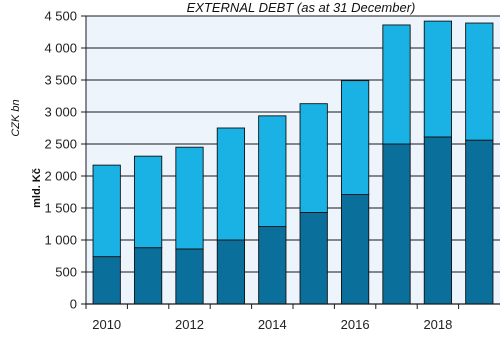 This screenshot has height=337, width=501. What do you see at coordinates (437, 324) in the screenshot?
I see `x-tick-label: 2018` at bounding box center [437, 324].